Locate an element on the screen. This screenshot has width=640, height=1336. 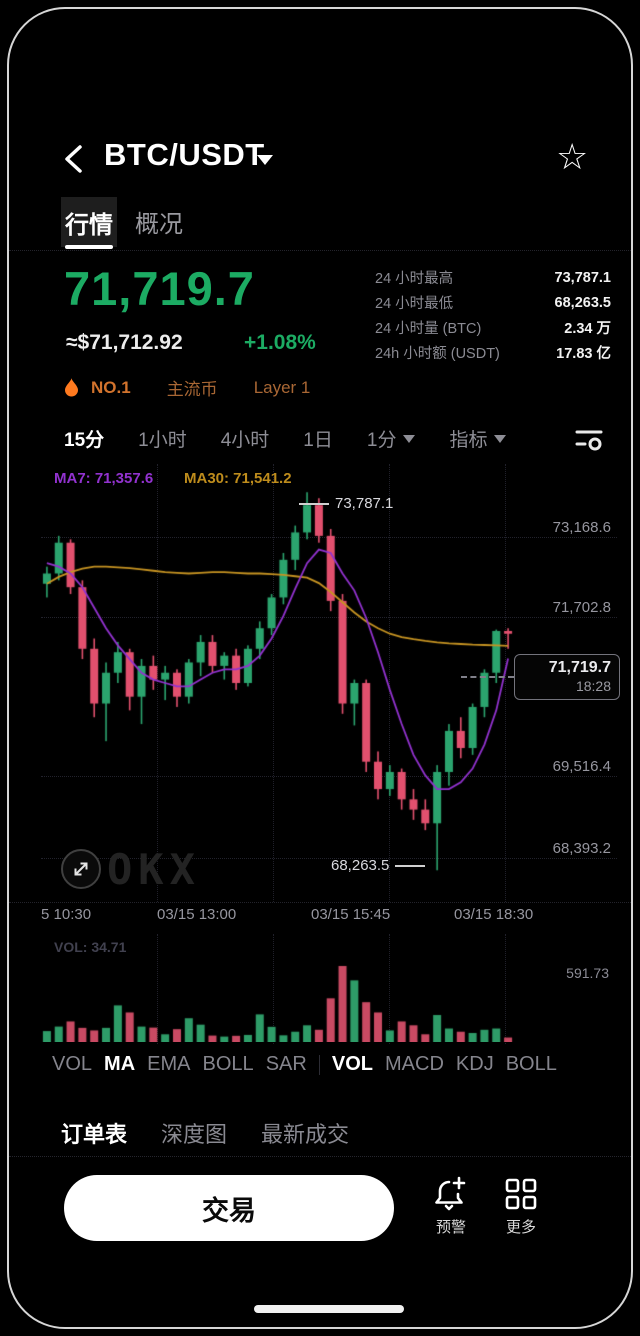
countdown-timer: 18:28 is located at coordinates (593, 686).